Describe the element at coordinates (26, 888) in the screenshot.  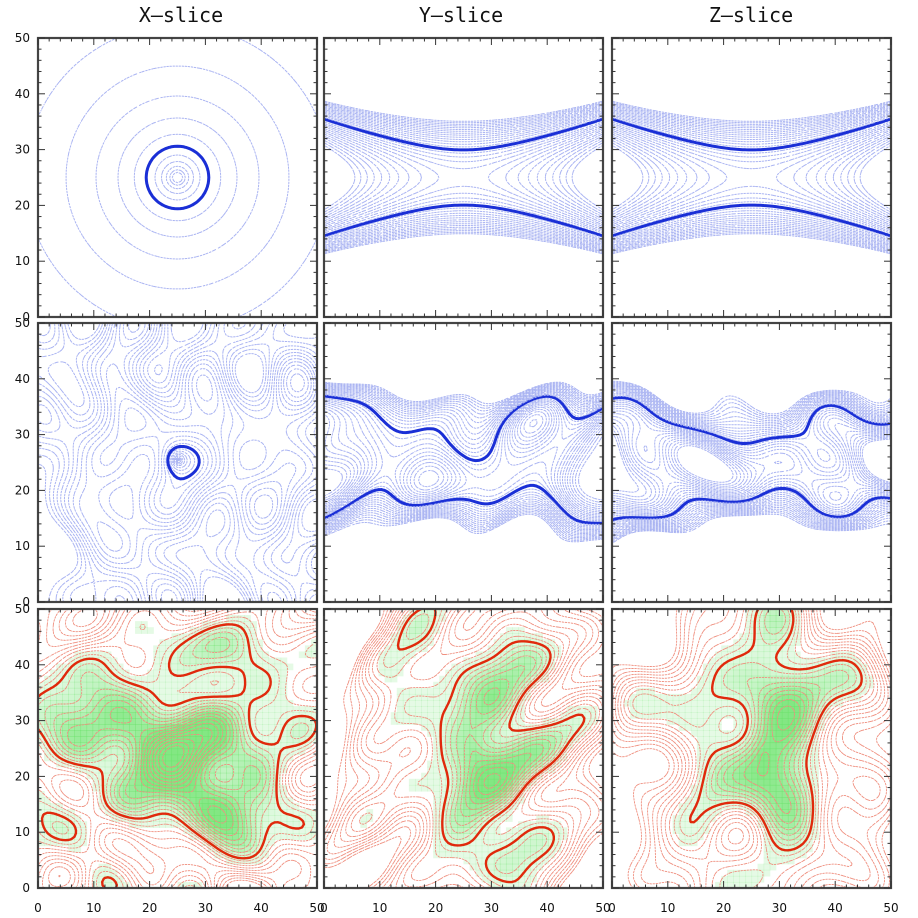
I see `y-tick-label: 0` at that location.